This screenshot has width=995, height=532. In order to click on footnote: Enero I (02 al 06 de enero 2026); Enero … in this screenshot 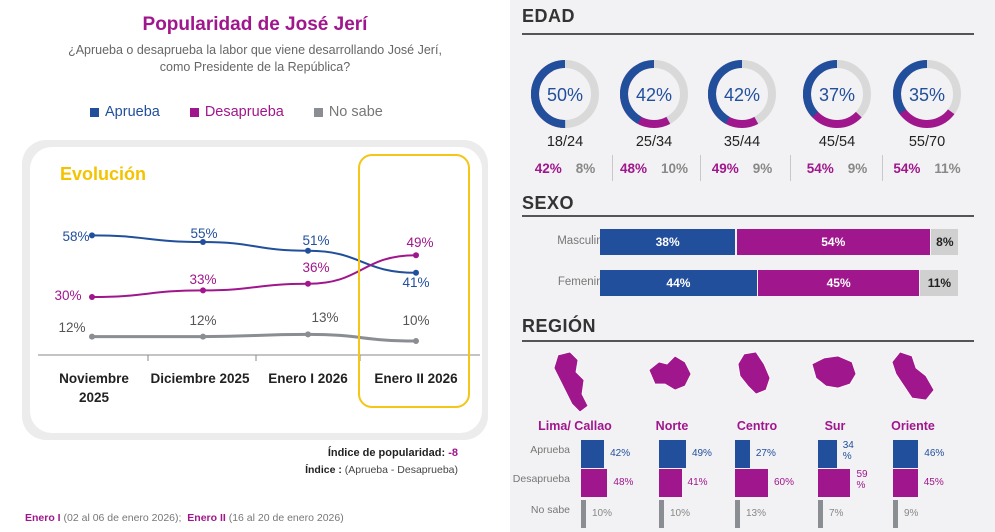, I will do `click(184, 518)`.